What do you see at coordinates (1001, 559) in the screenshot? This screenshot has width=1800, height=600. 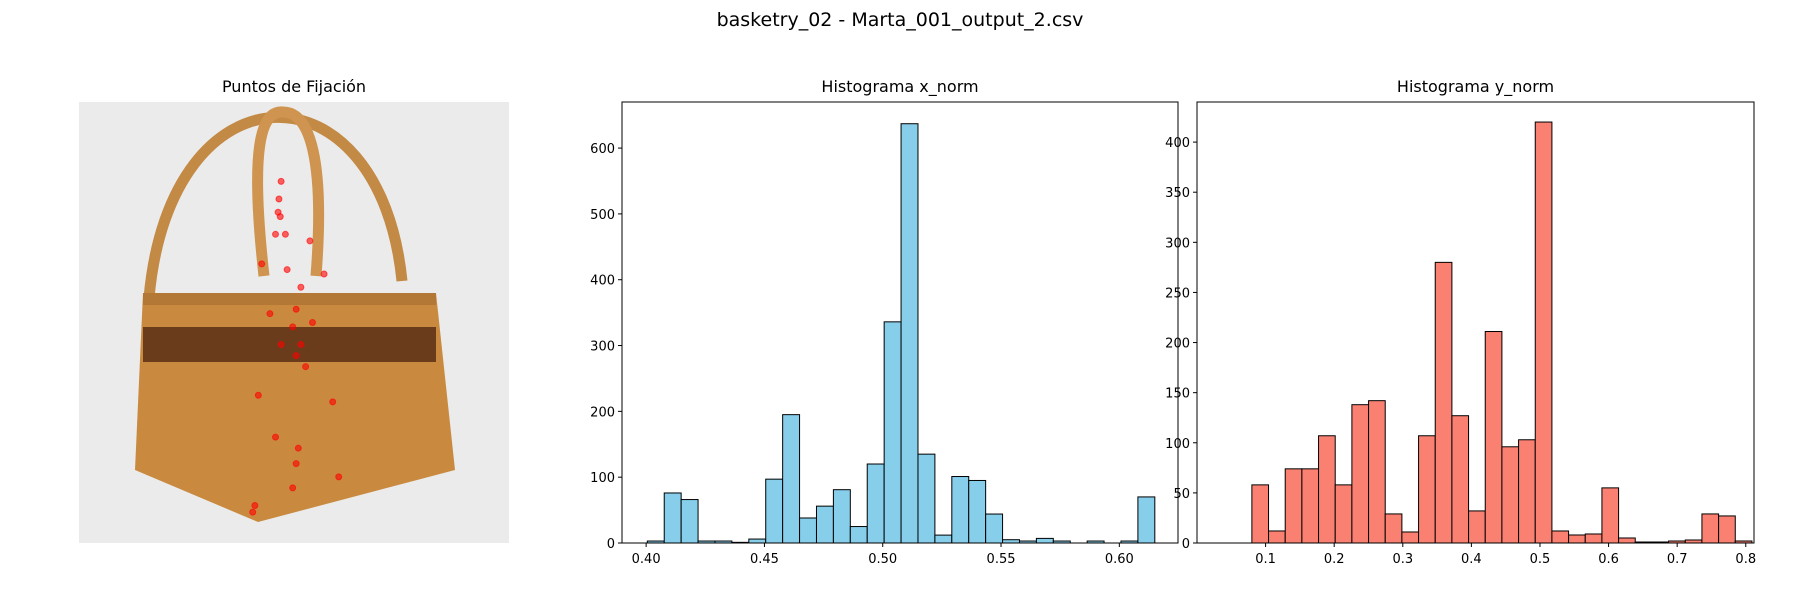 I see `x-tick-label: 0.55` at bounding box center [1001, 559].